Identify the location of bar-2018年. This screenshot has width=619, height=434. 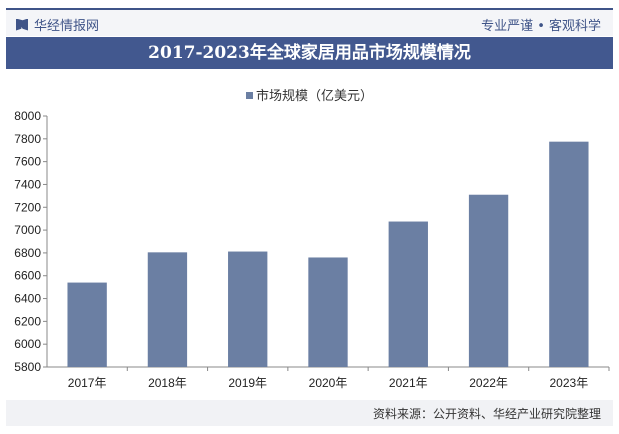
(167, 309).